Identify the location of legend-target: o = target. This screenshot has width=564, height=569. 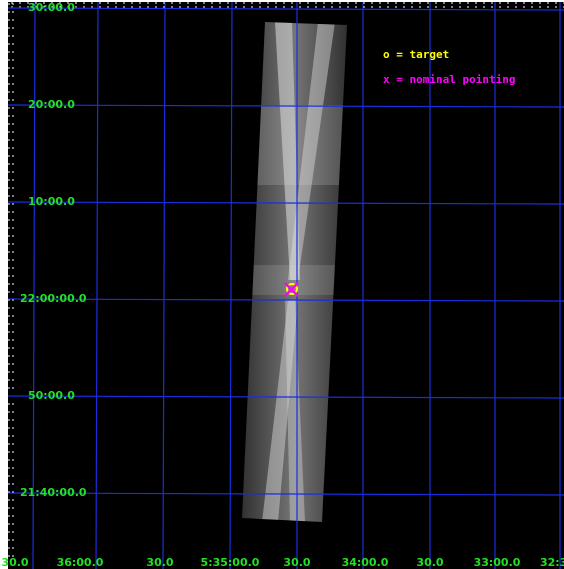
(416, 54).